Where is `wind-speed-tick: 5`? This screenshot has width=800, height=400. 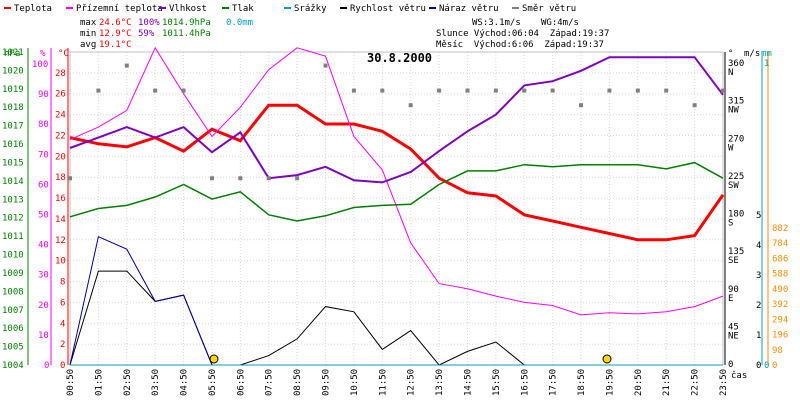
wind-speed-tick: 5 is located at coordinates (758, 216).